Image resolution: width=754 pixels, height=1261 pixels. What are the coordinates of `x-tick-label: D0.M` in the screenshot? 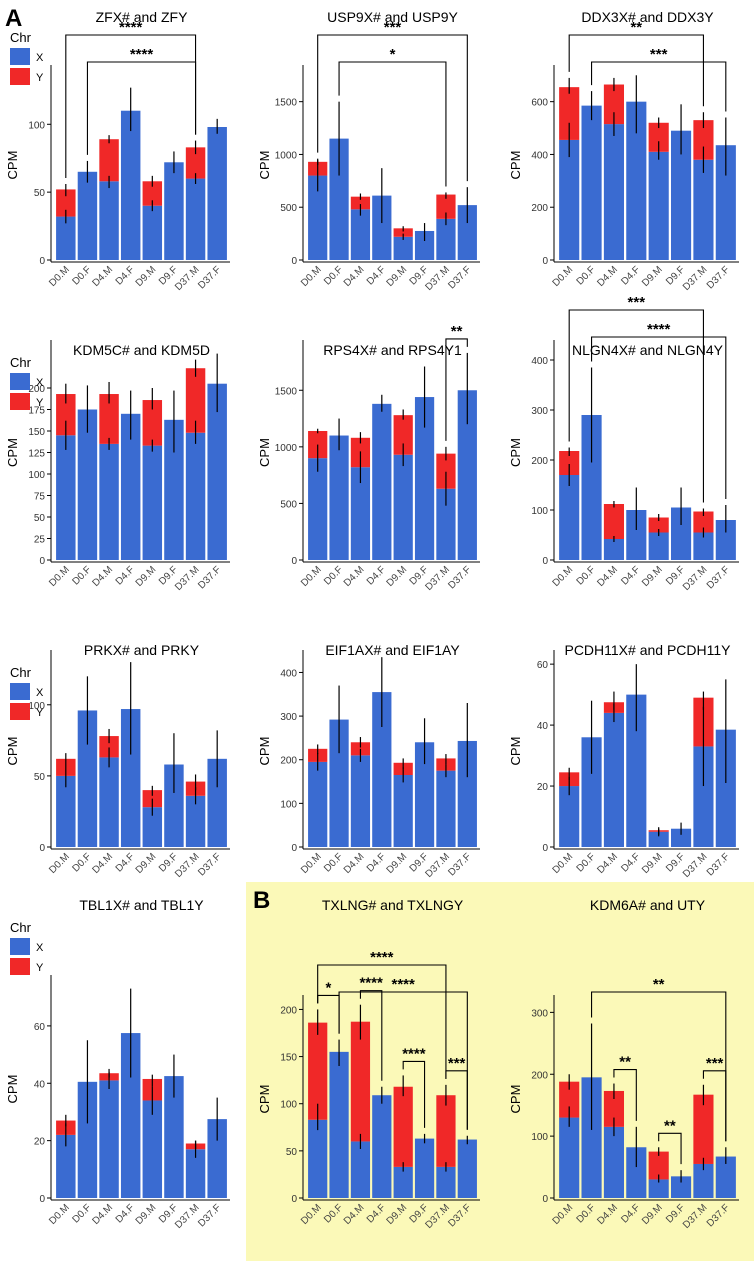 It's located at (311, 863).